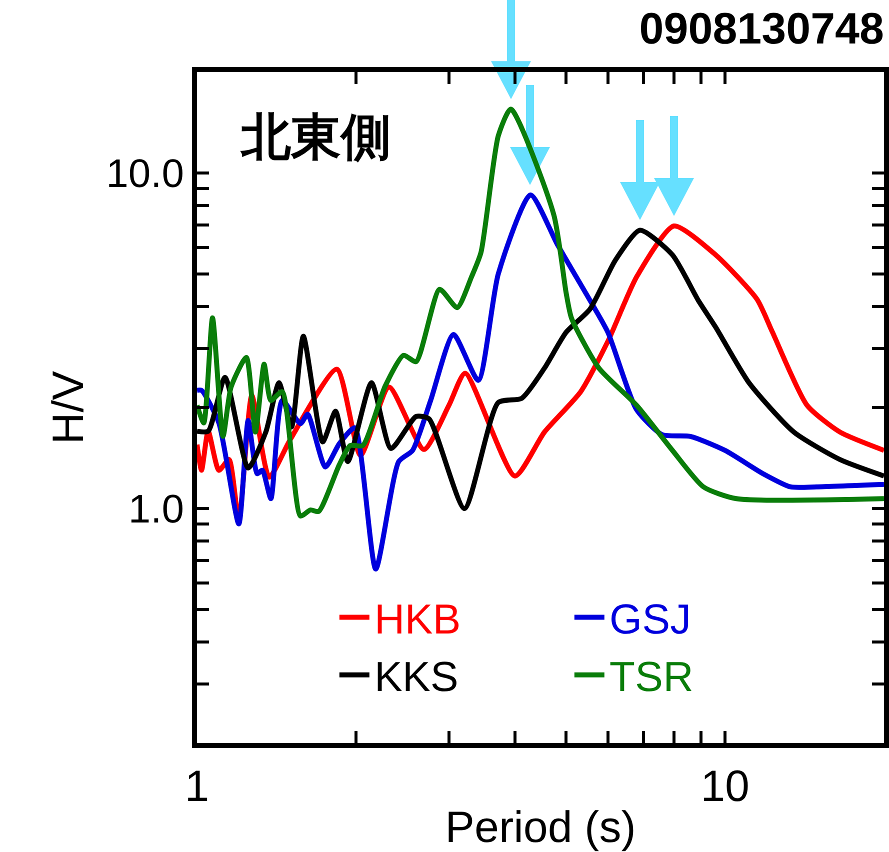  I want to click on legend-label: GSJ, so click(650, 619).